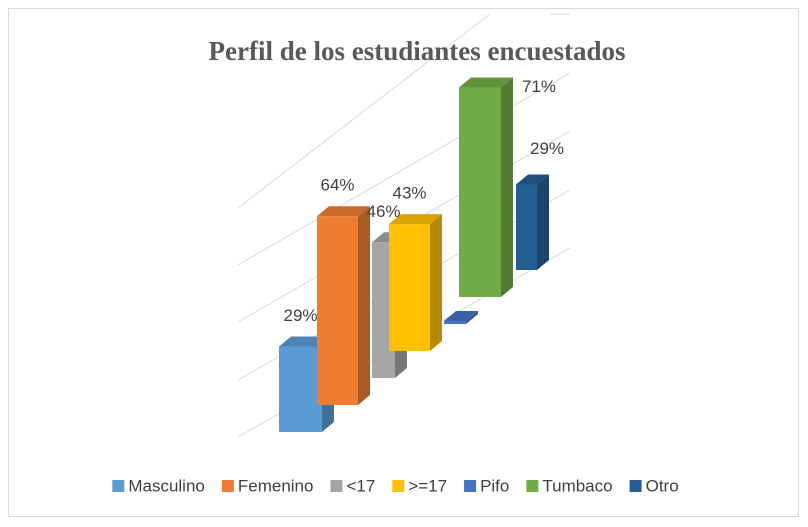 The height and width of the screenshot is (527, 808). What do you see at coordinates (166, 485) in the screenshot?
I see `legend-label: Masculino` at bounding box center [166, 485].